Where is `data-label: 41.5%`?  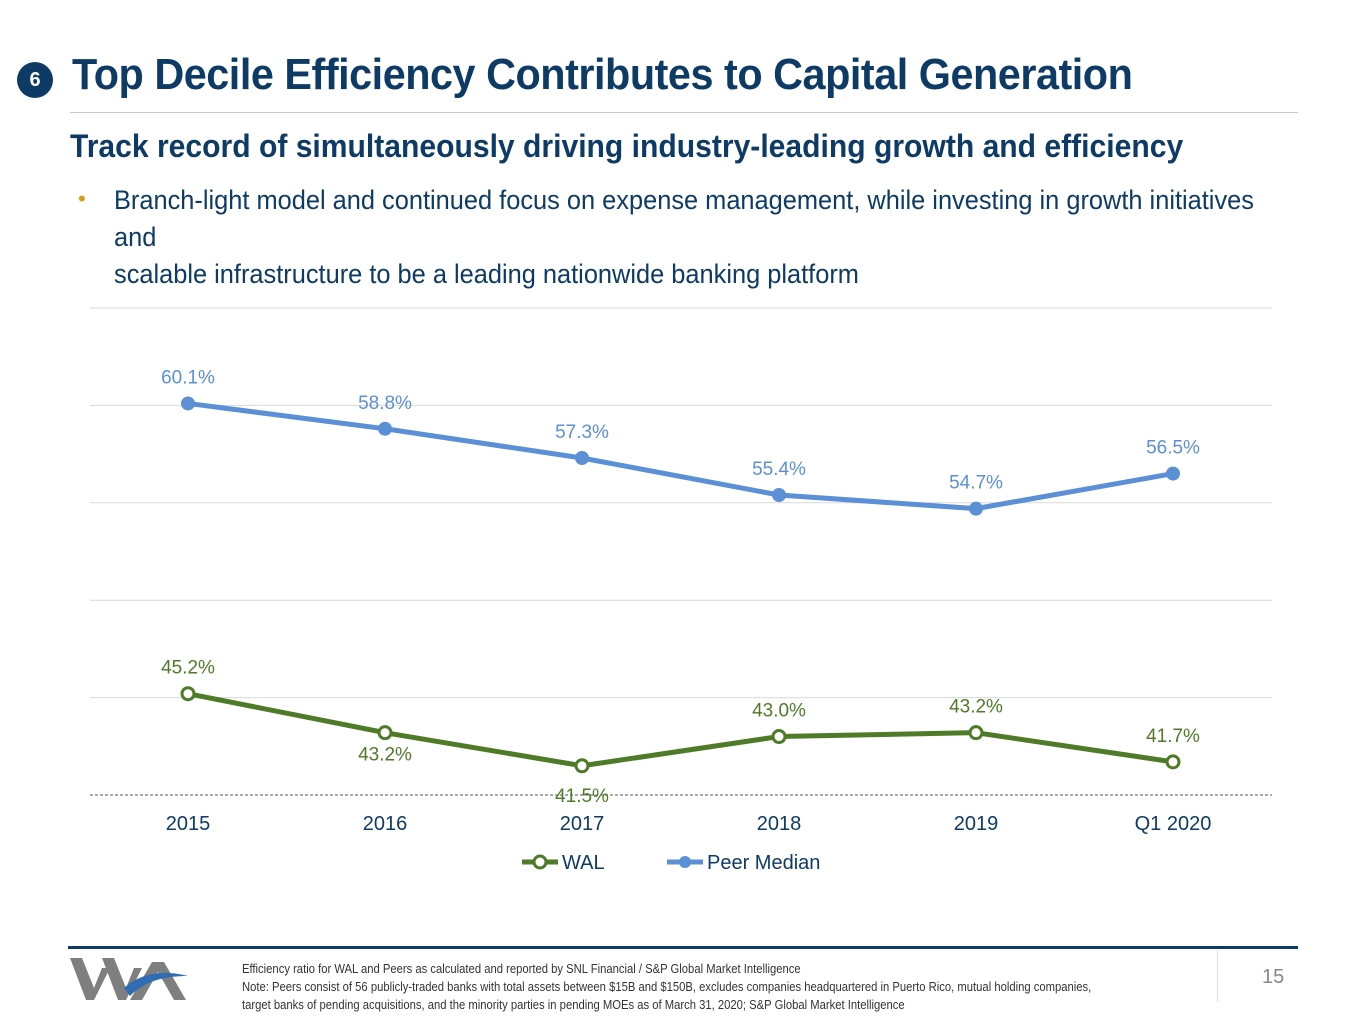
data-label: 41.5% is located at coordinates (582, 796).